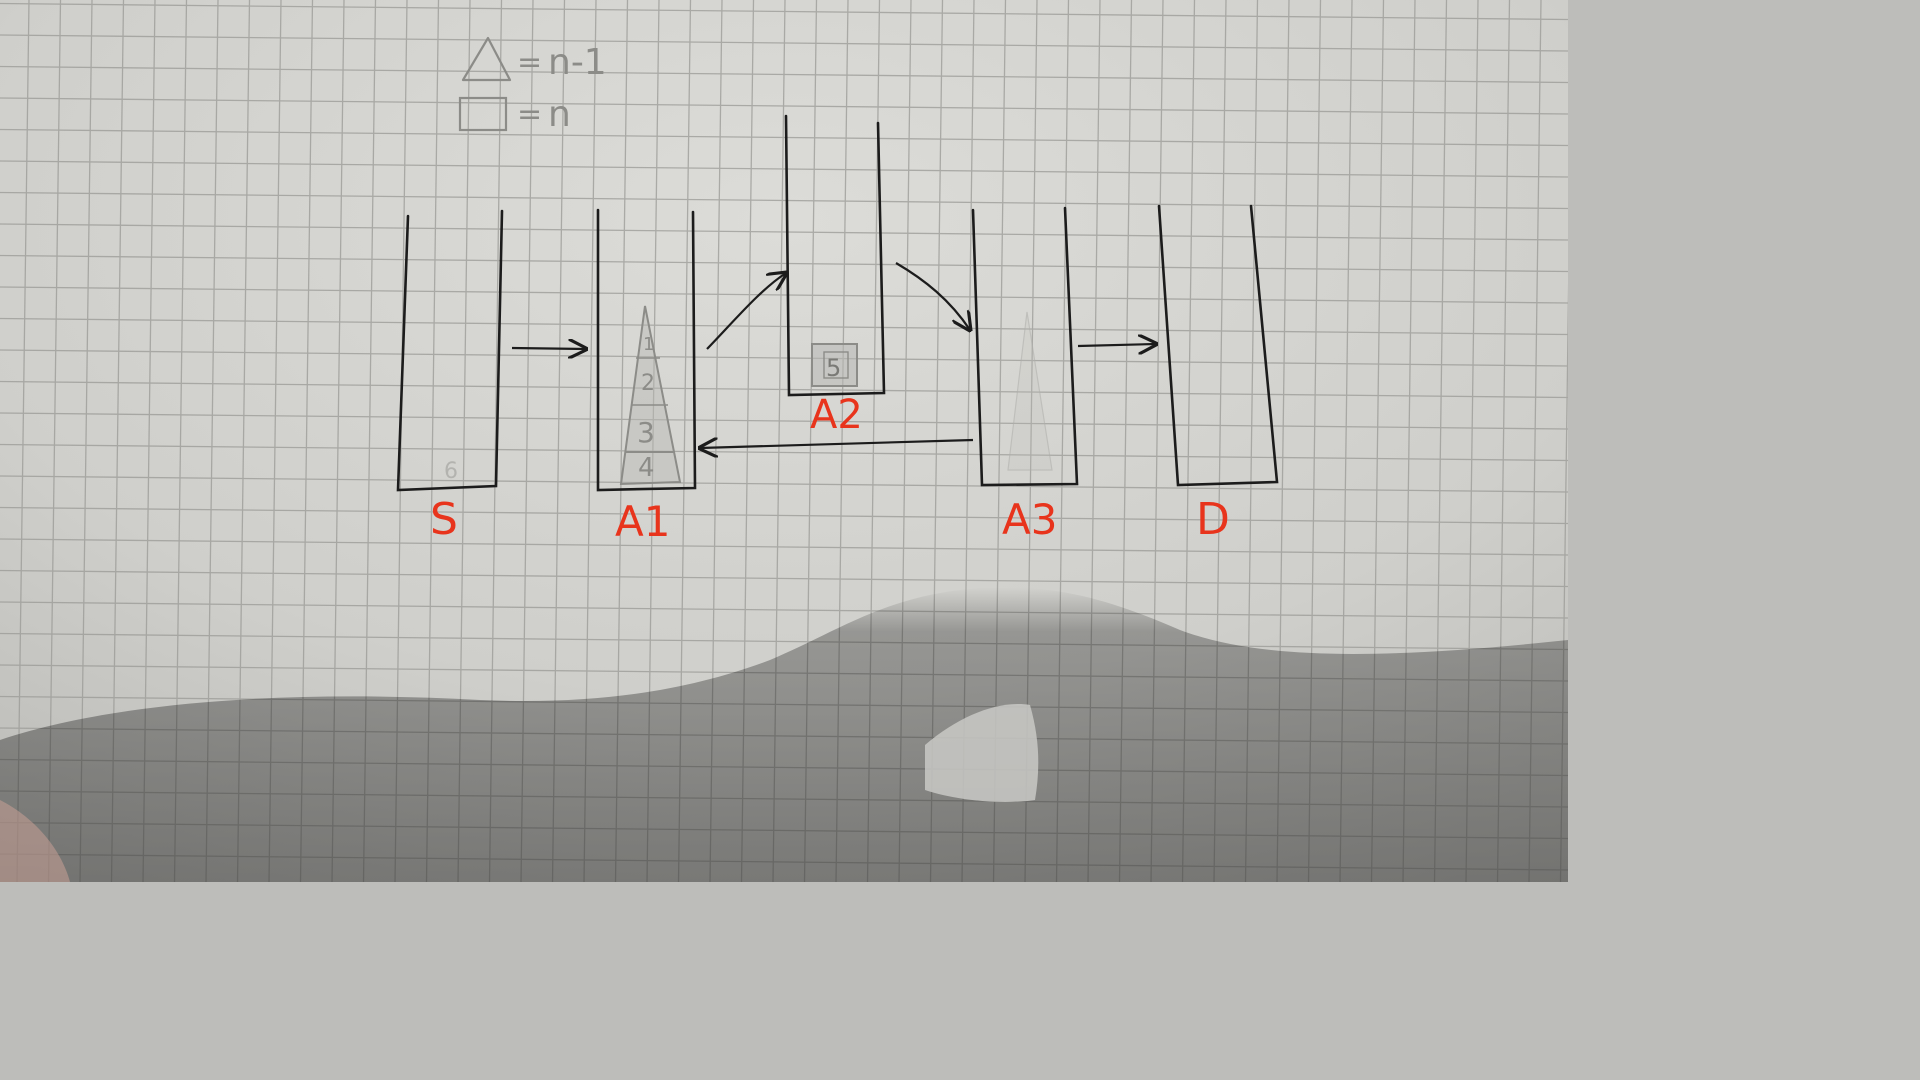 This screenshot has height=1080, width=1920. What do you see at coordinates (532, 85) in the screenshot?
I see `legend: = n-1 = n` at bounding box center [532, 85].